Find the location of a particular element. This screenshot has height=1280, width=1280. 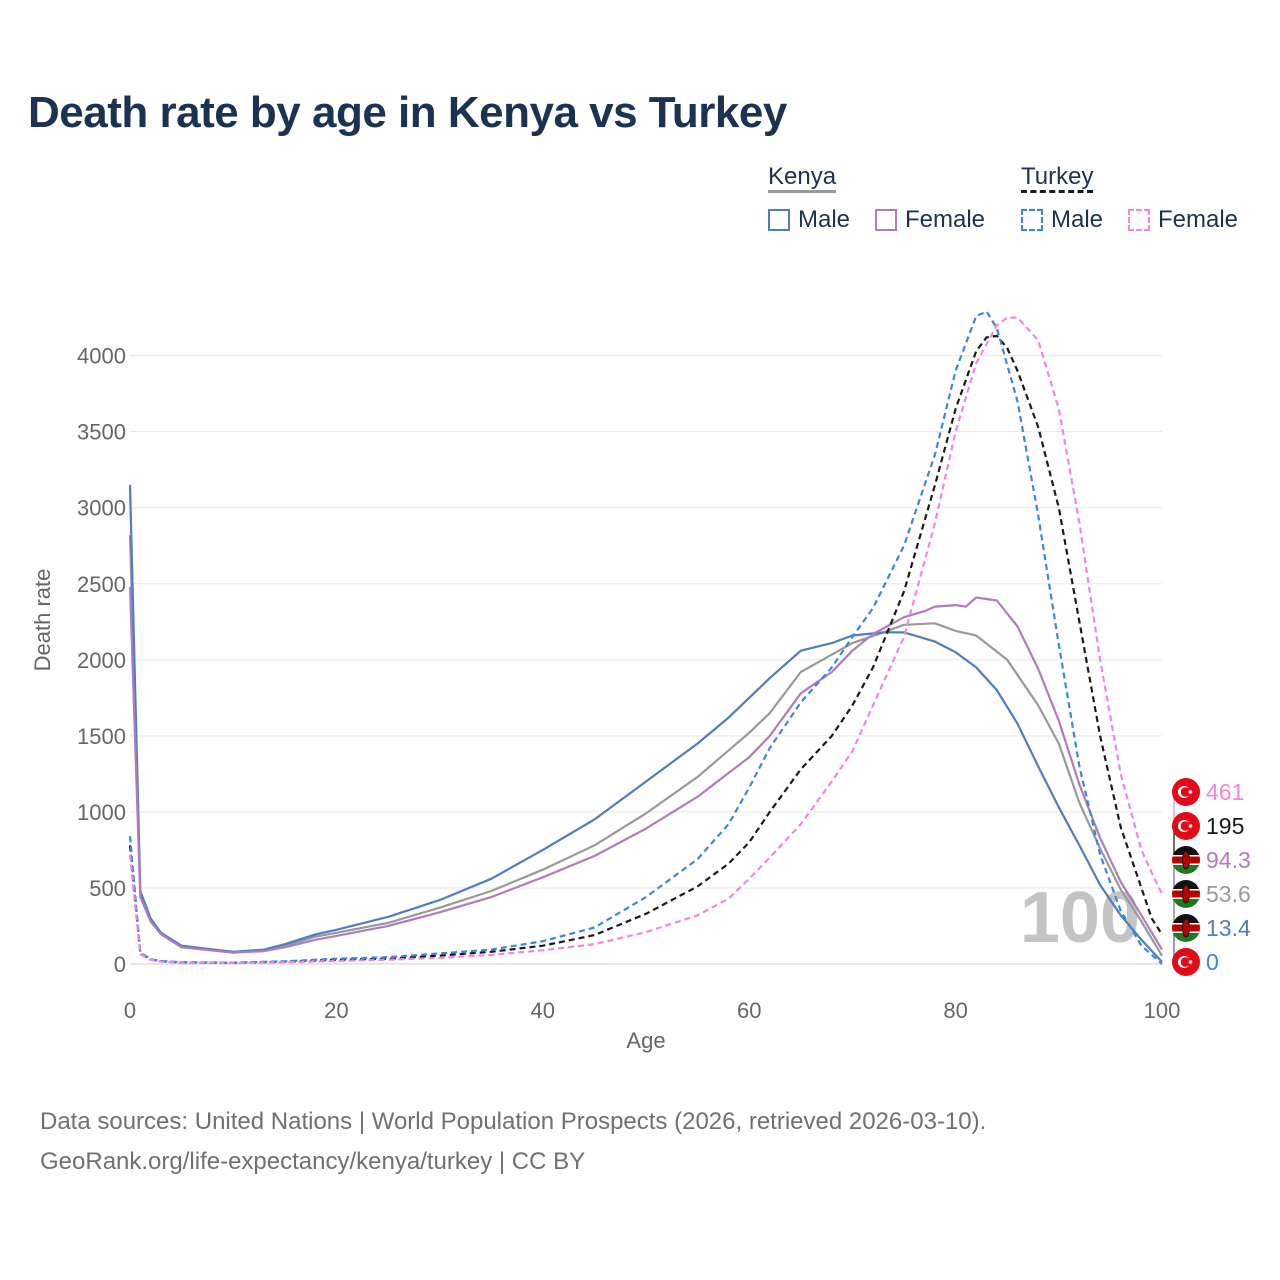

end-value-label: 0 is located at coordinates (1212, 962).